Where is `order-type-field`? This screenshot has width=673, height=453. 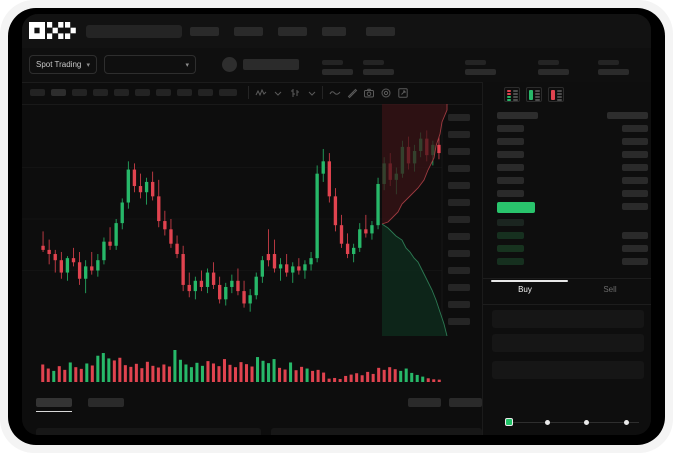
order-type-field is located at coordinates (568, 319).